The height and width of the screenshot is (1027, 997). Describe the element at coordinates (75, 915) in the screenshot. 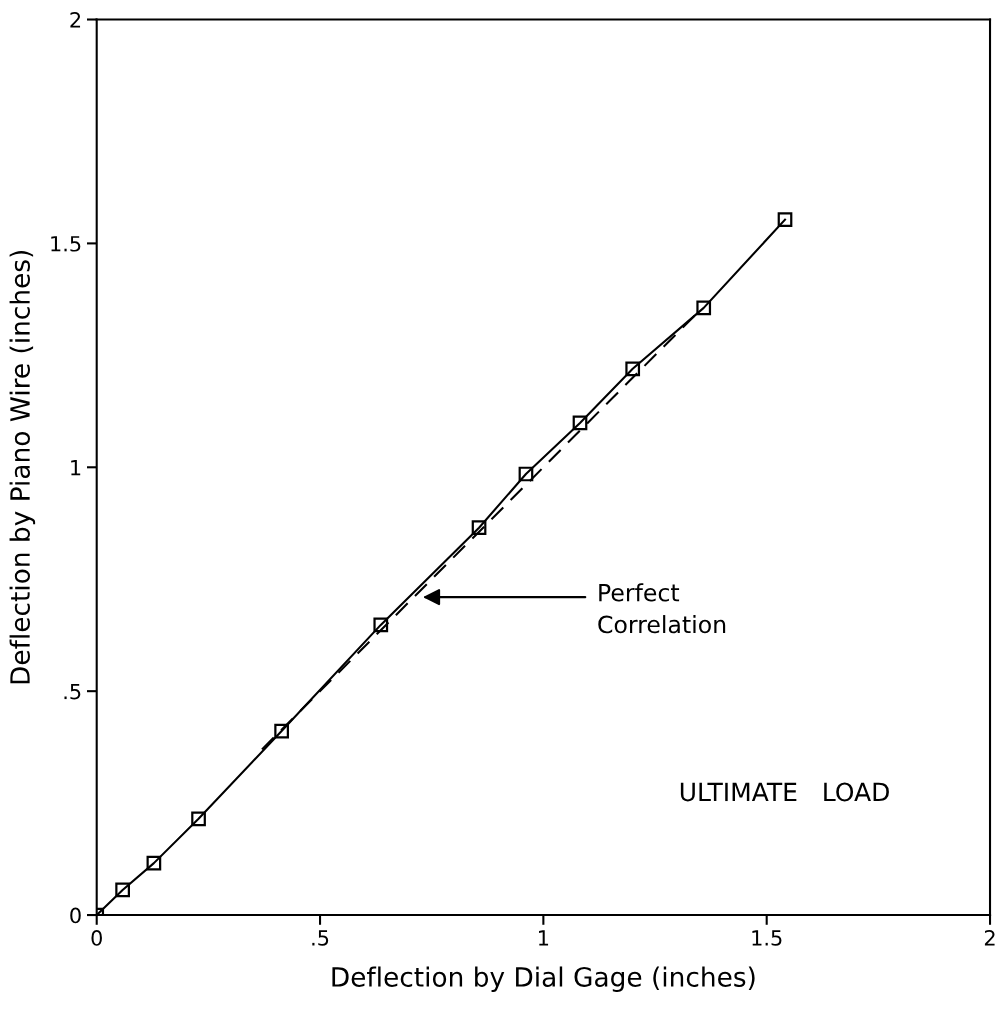

I see `y-tick-label: 0` at that location.